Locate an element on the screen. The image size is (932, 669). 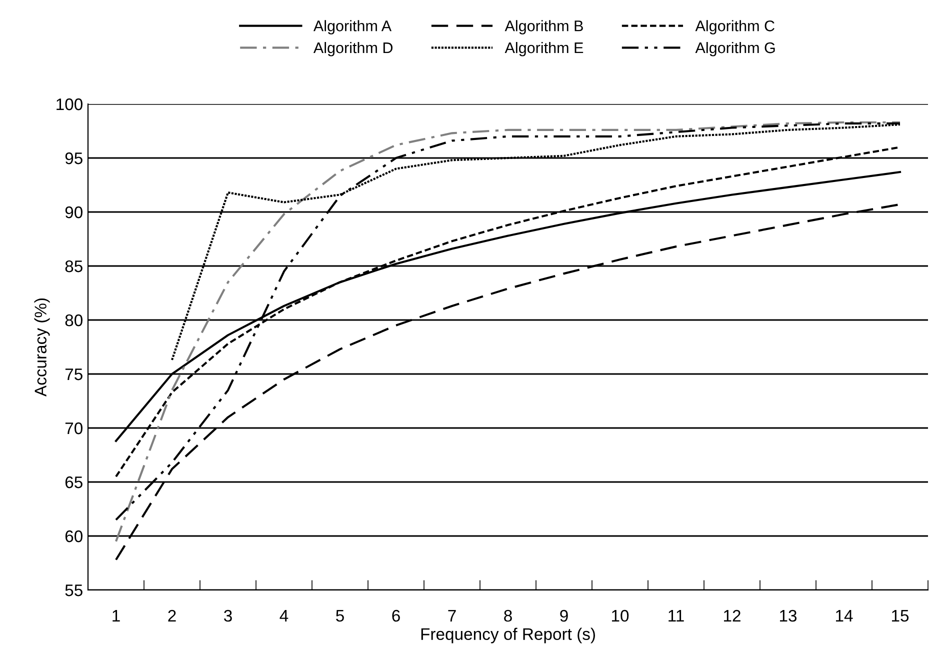
y-tick-label: 100 is located at coordinates (69, 104).